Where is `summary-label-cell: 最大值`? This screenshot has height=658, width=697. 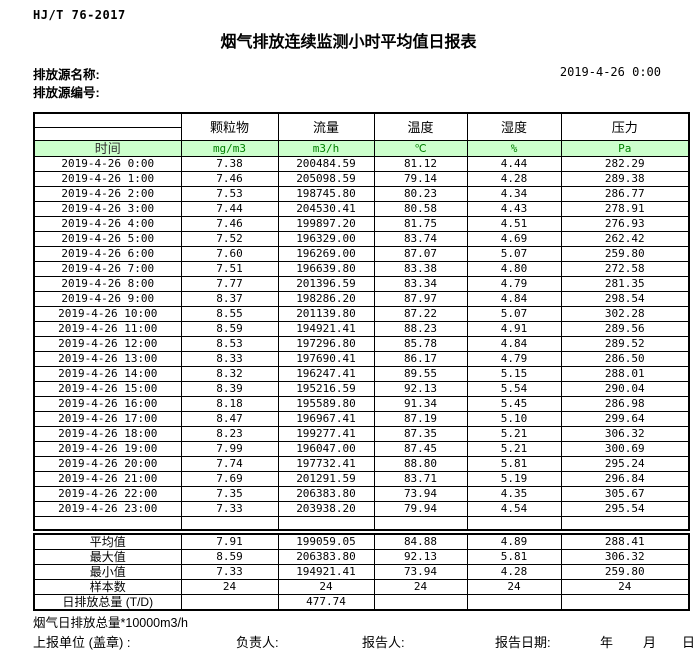 summary-label-cell: 最大值 is located at coordinates (107, 557).